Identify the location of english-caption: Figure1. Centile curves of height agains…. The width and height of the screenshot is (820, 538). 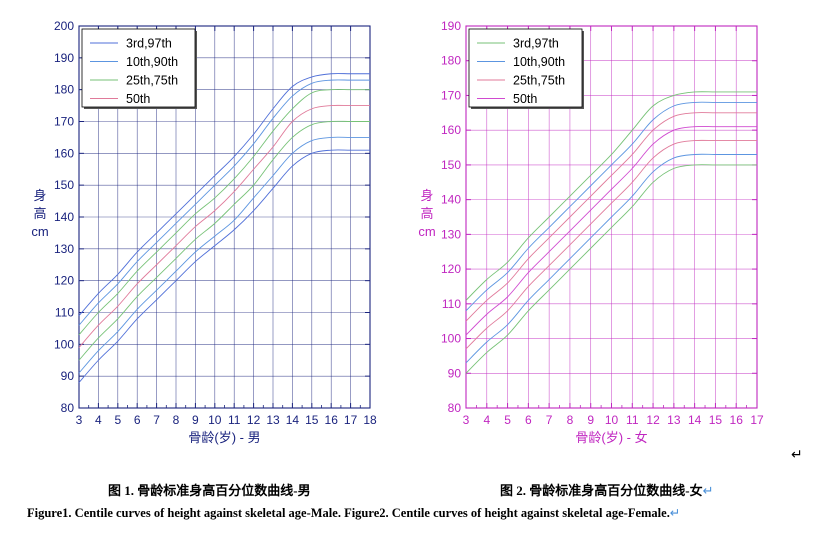
(353, 513).